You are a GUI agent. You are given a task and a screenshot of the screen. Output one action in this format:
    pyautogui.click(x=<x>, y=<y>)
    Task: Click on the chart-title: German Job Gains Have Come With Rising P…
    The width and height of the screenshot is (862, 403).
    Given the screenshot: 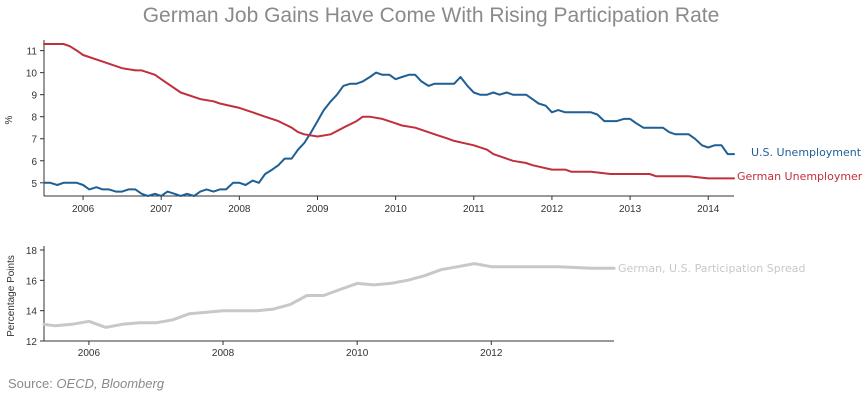 What is the action you would take?
    pyautogui.click(x=431, y=15)
    